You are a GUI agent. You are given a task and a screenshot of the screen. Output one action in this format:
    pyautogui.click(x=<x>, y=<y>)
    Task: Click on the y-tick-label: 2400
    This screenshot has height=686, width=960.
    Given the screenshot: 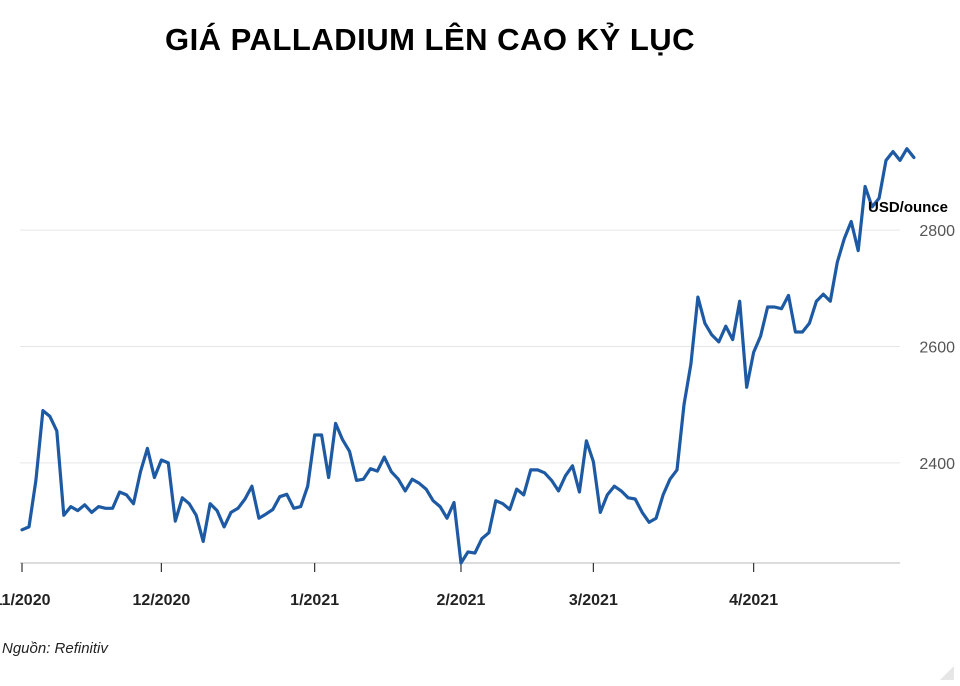 What is the action you would take?
    pyautogui.click(x=937, y=464)
    